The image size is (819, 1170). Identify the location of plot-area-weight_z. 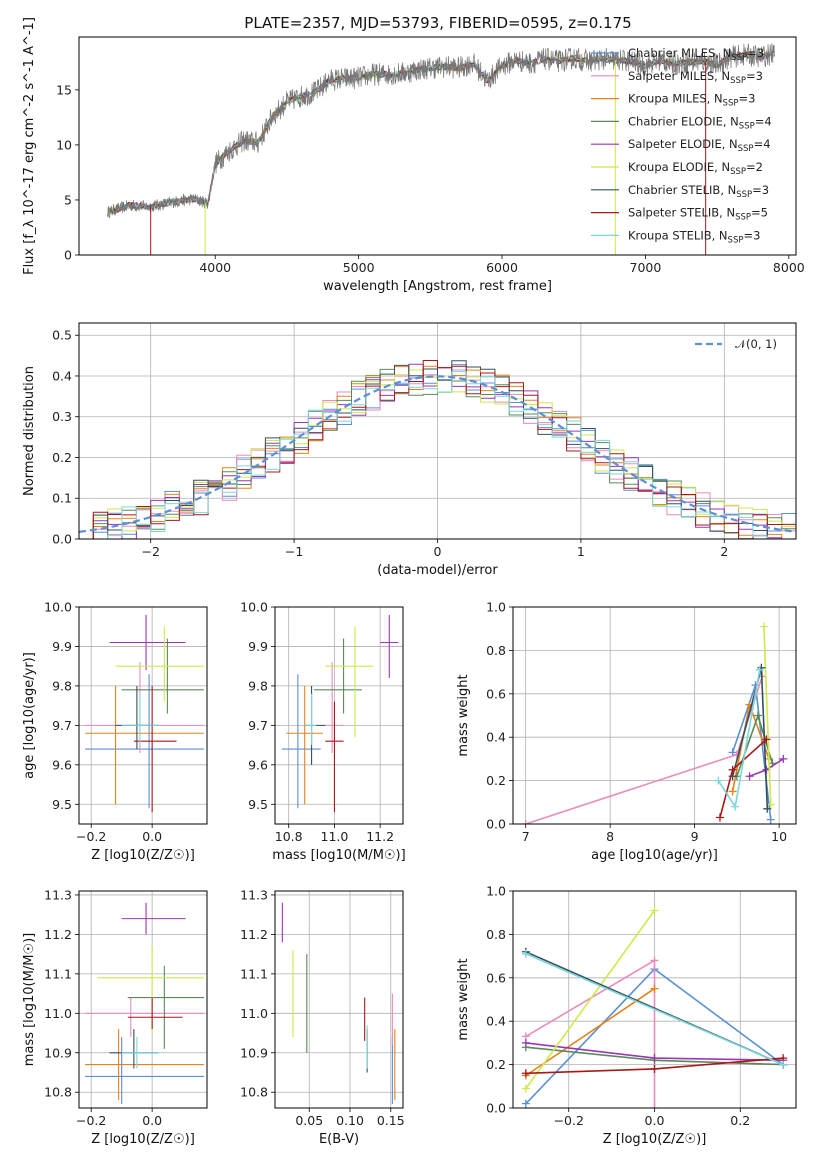
(654, 1007).